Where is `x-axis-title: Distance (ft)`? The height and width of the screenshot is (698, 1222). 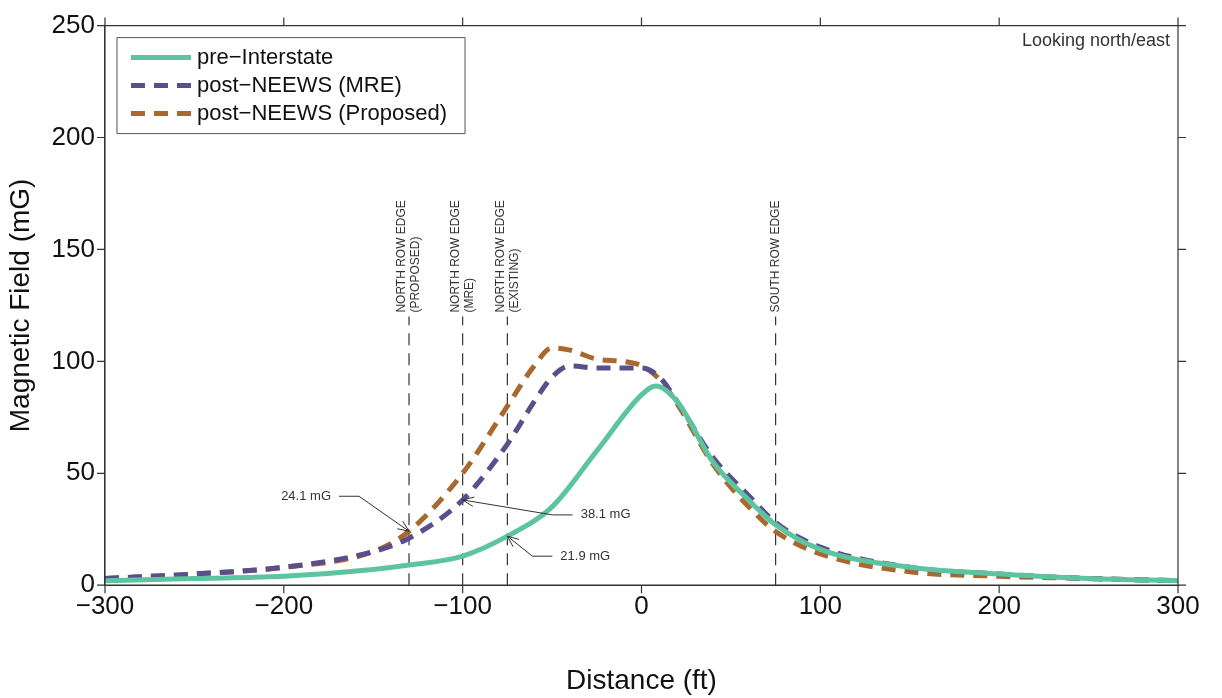
x-axis-title: Distance (ft) is located at coordinates (641, 679).